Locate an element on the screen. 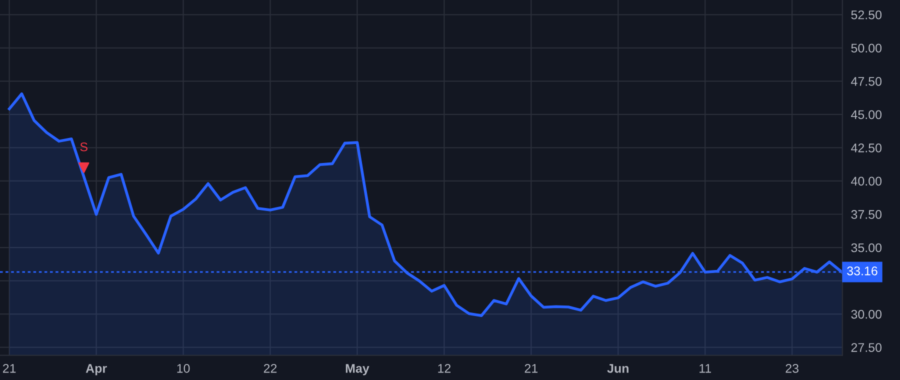 This screenshot has height=380, width=900. y-tick-label: 37.50 is located at coordinates (866, 214).